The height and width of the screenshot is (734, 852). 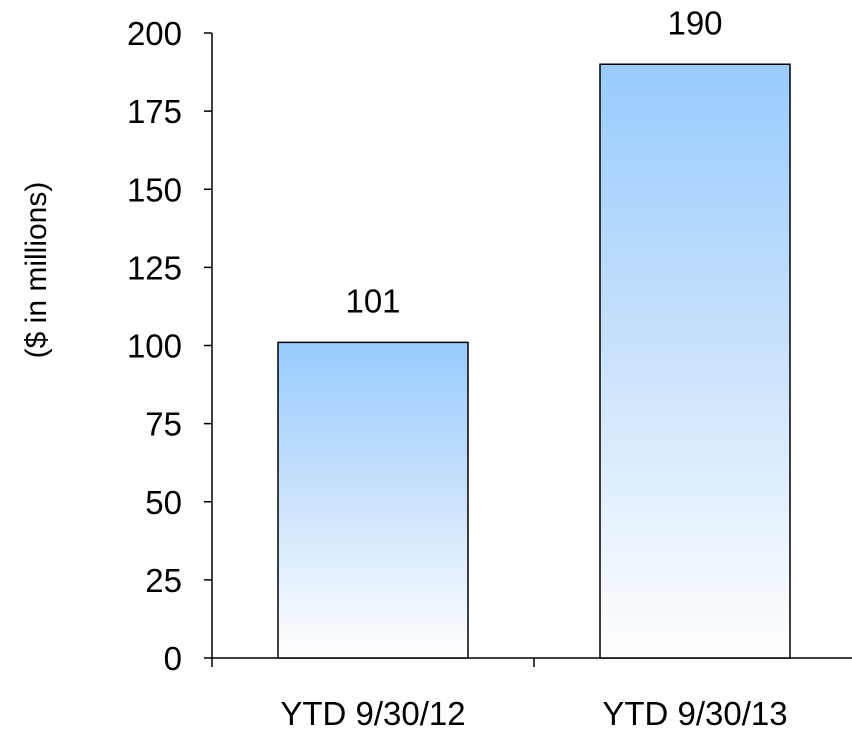 What do you see at coordinates (163, 580) in the screenshot?
I see `y-tick-label: 25` at bounding box center [163, 580].